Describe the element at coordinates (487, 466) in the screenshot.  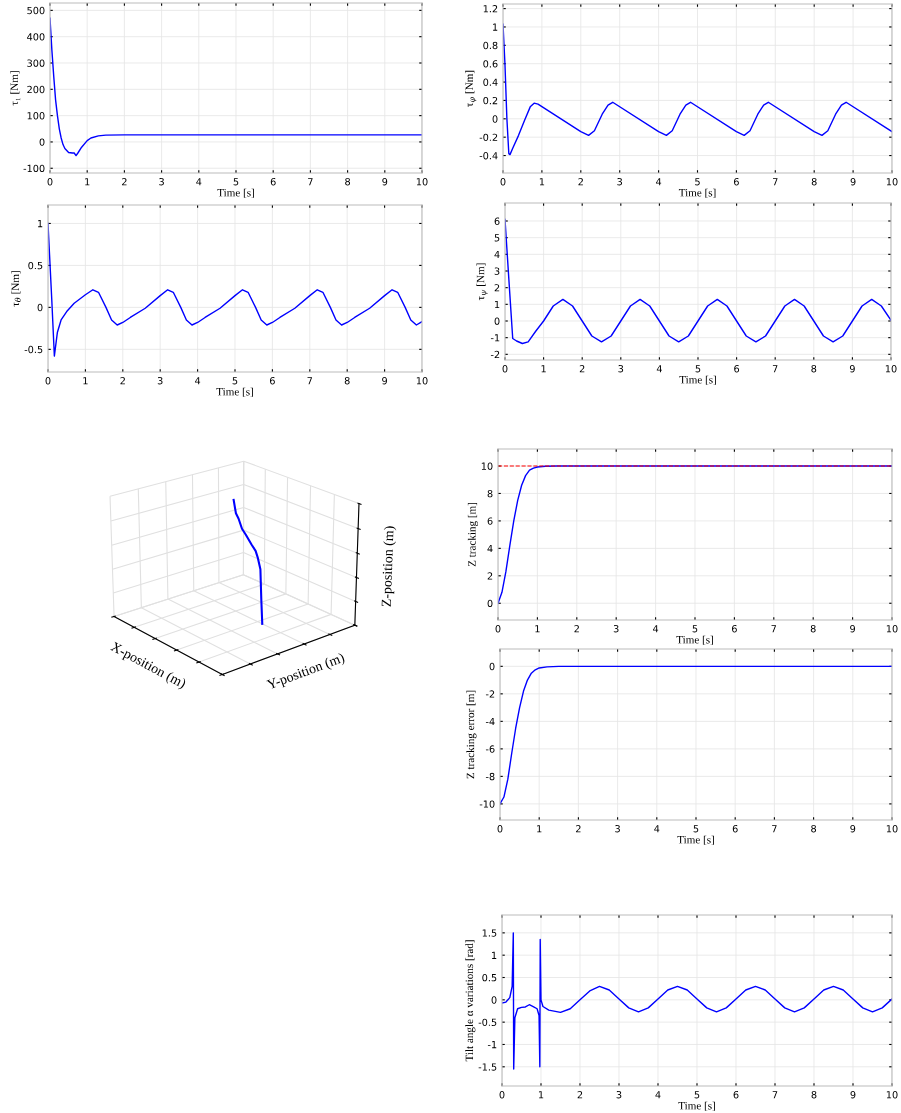
I see `y-tick-label: 10` at that location.